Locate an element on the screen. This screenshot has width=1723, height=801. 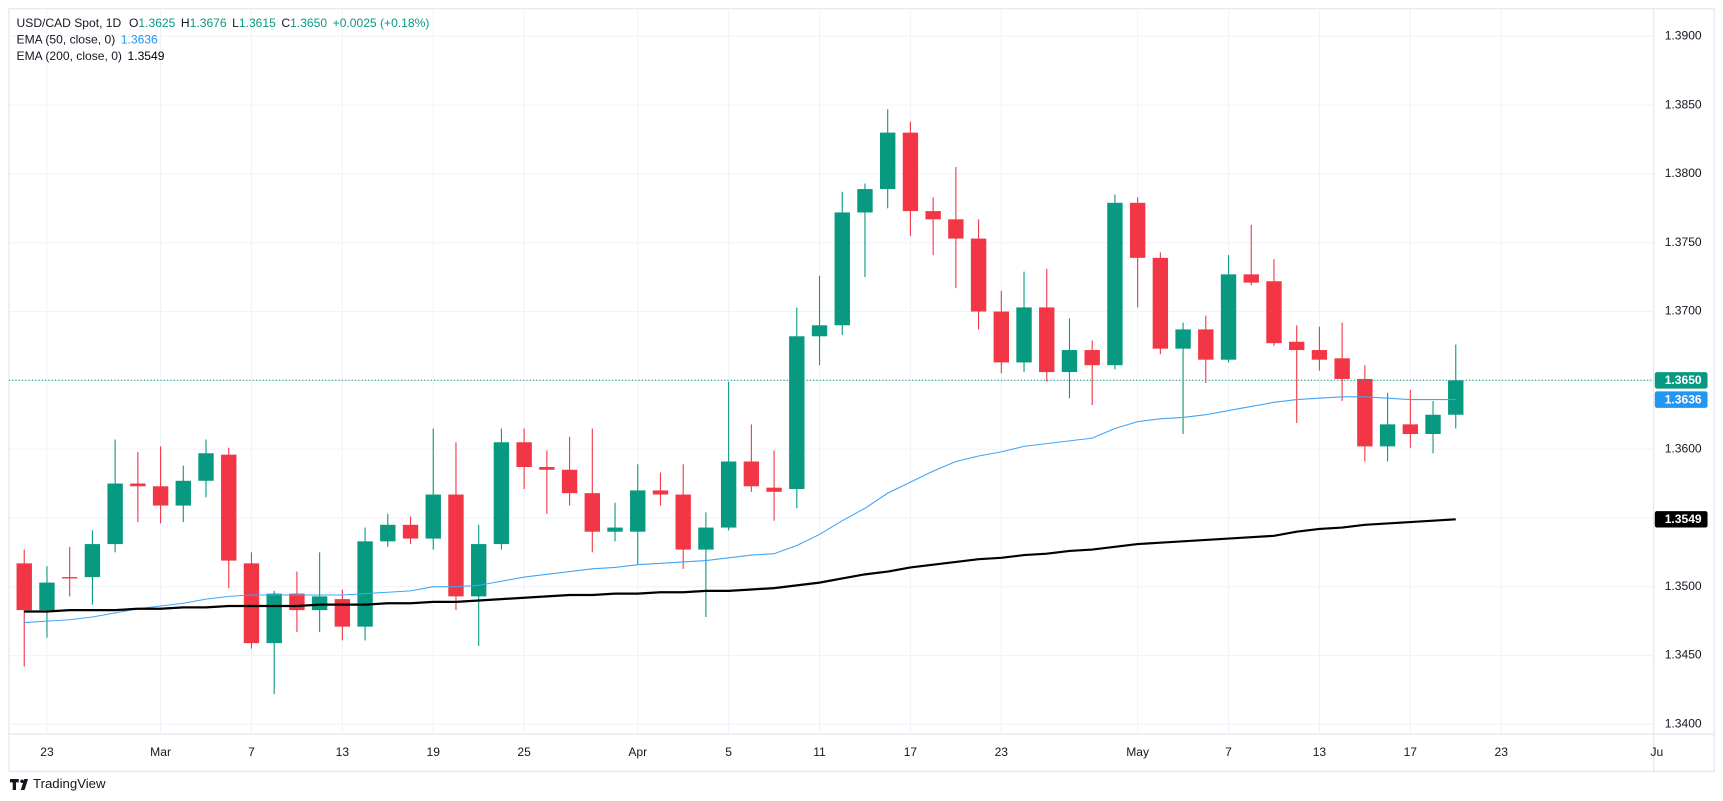
x-tick-label: 25 is located at coordinates (524, 752).